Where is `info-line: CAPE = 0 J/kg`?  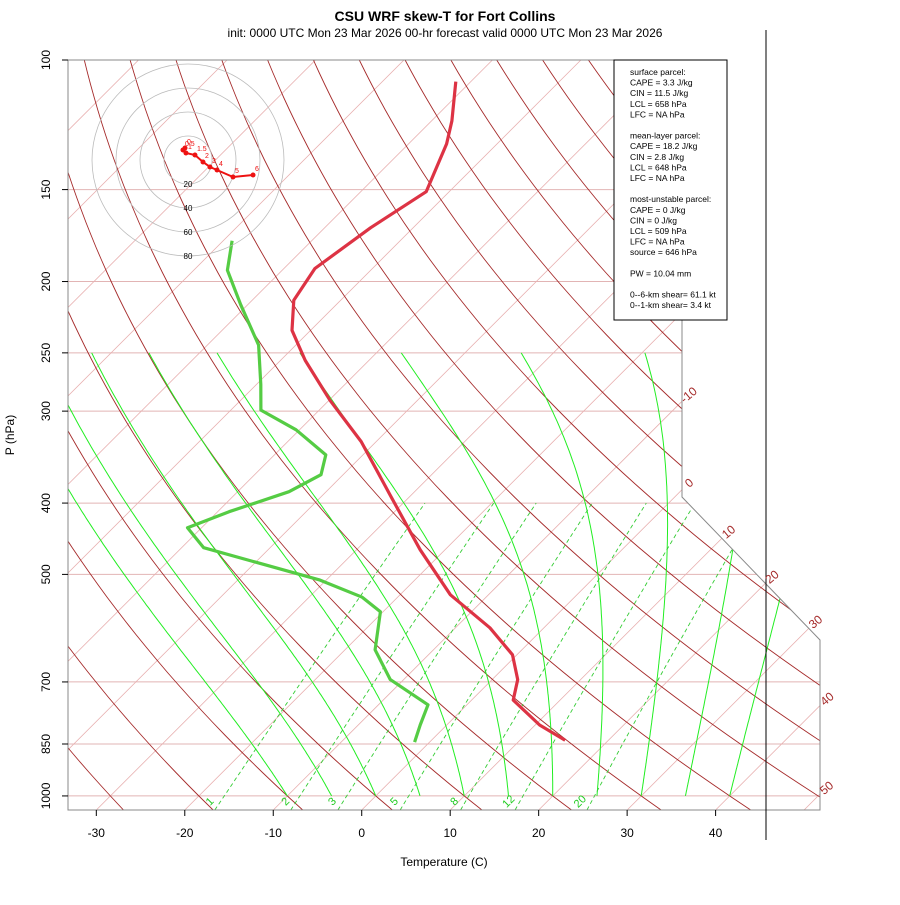 info-line: CAPE = 0 J/kg is located at coordinates (658, 210).